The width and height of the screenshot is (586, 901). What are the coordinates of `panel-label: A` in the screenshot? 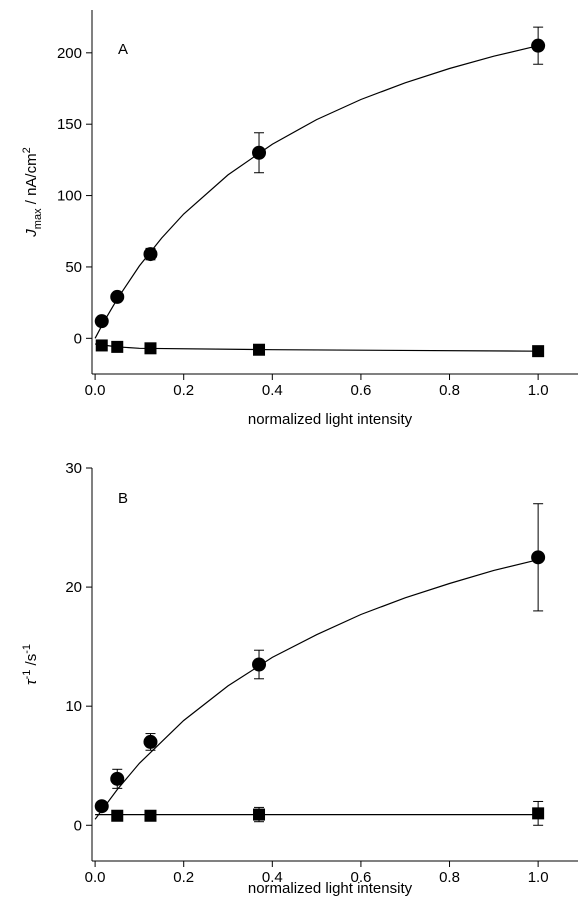 It's located at (123, 49).